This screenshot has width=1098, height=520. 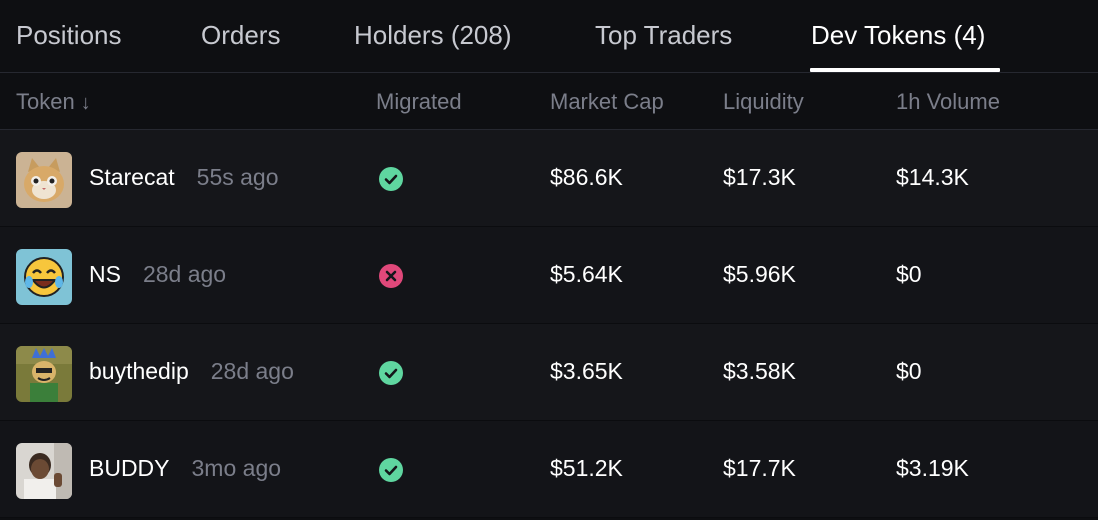 What do you see at coordinates (391, 276) in the screenshot?
I see `x-circle-icon` at bounding box center [391, 276].